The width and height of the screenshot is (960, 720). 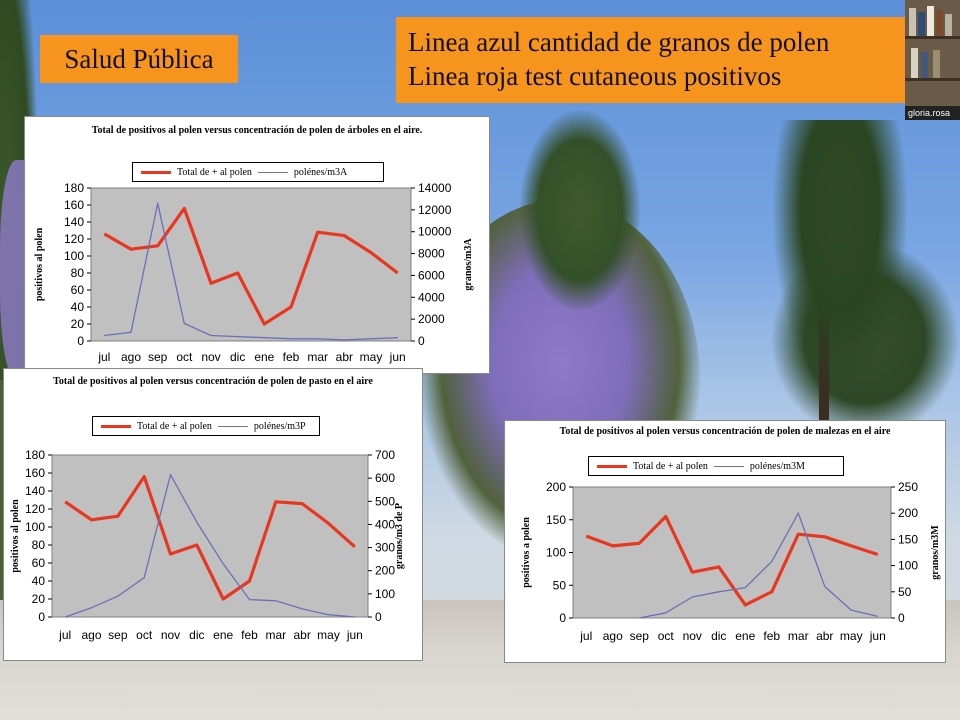 What do you see at coordinates (905, 592) in the screenshot?
I see `y2-tick-label: 50` at bounding box center [905, 592].